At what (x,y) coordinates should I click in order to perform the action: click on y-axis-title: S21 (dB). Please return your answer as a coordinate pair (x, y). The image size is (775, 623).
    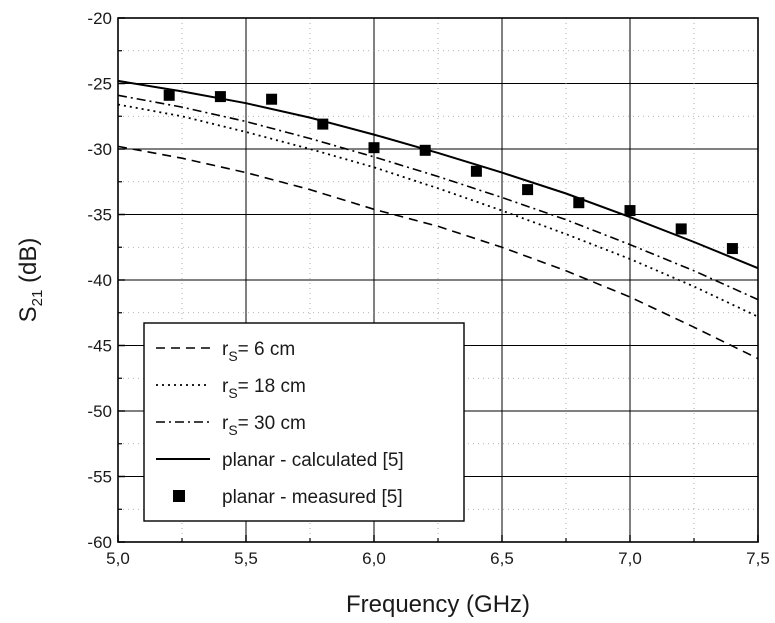
    Looking at the image, I should click on (30, 280).